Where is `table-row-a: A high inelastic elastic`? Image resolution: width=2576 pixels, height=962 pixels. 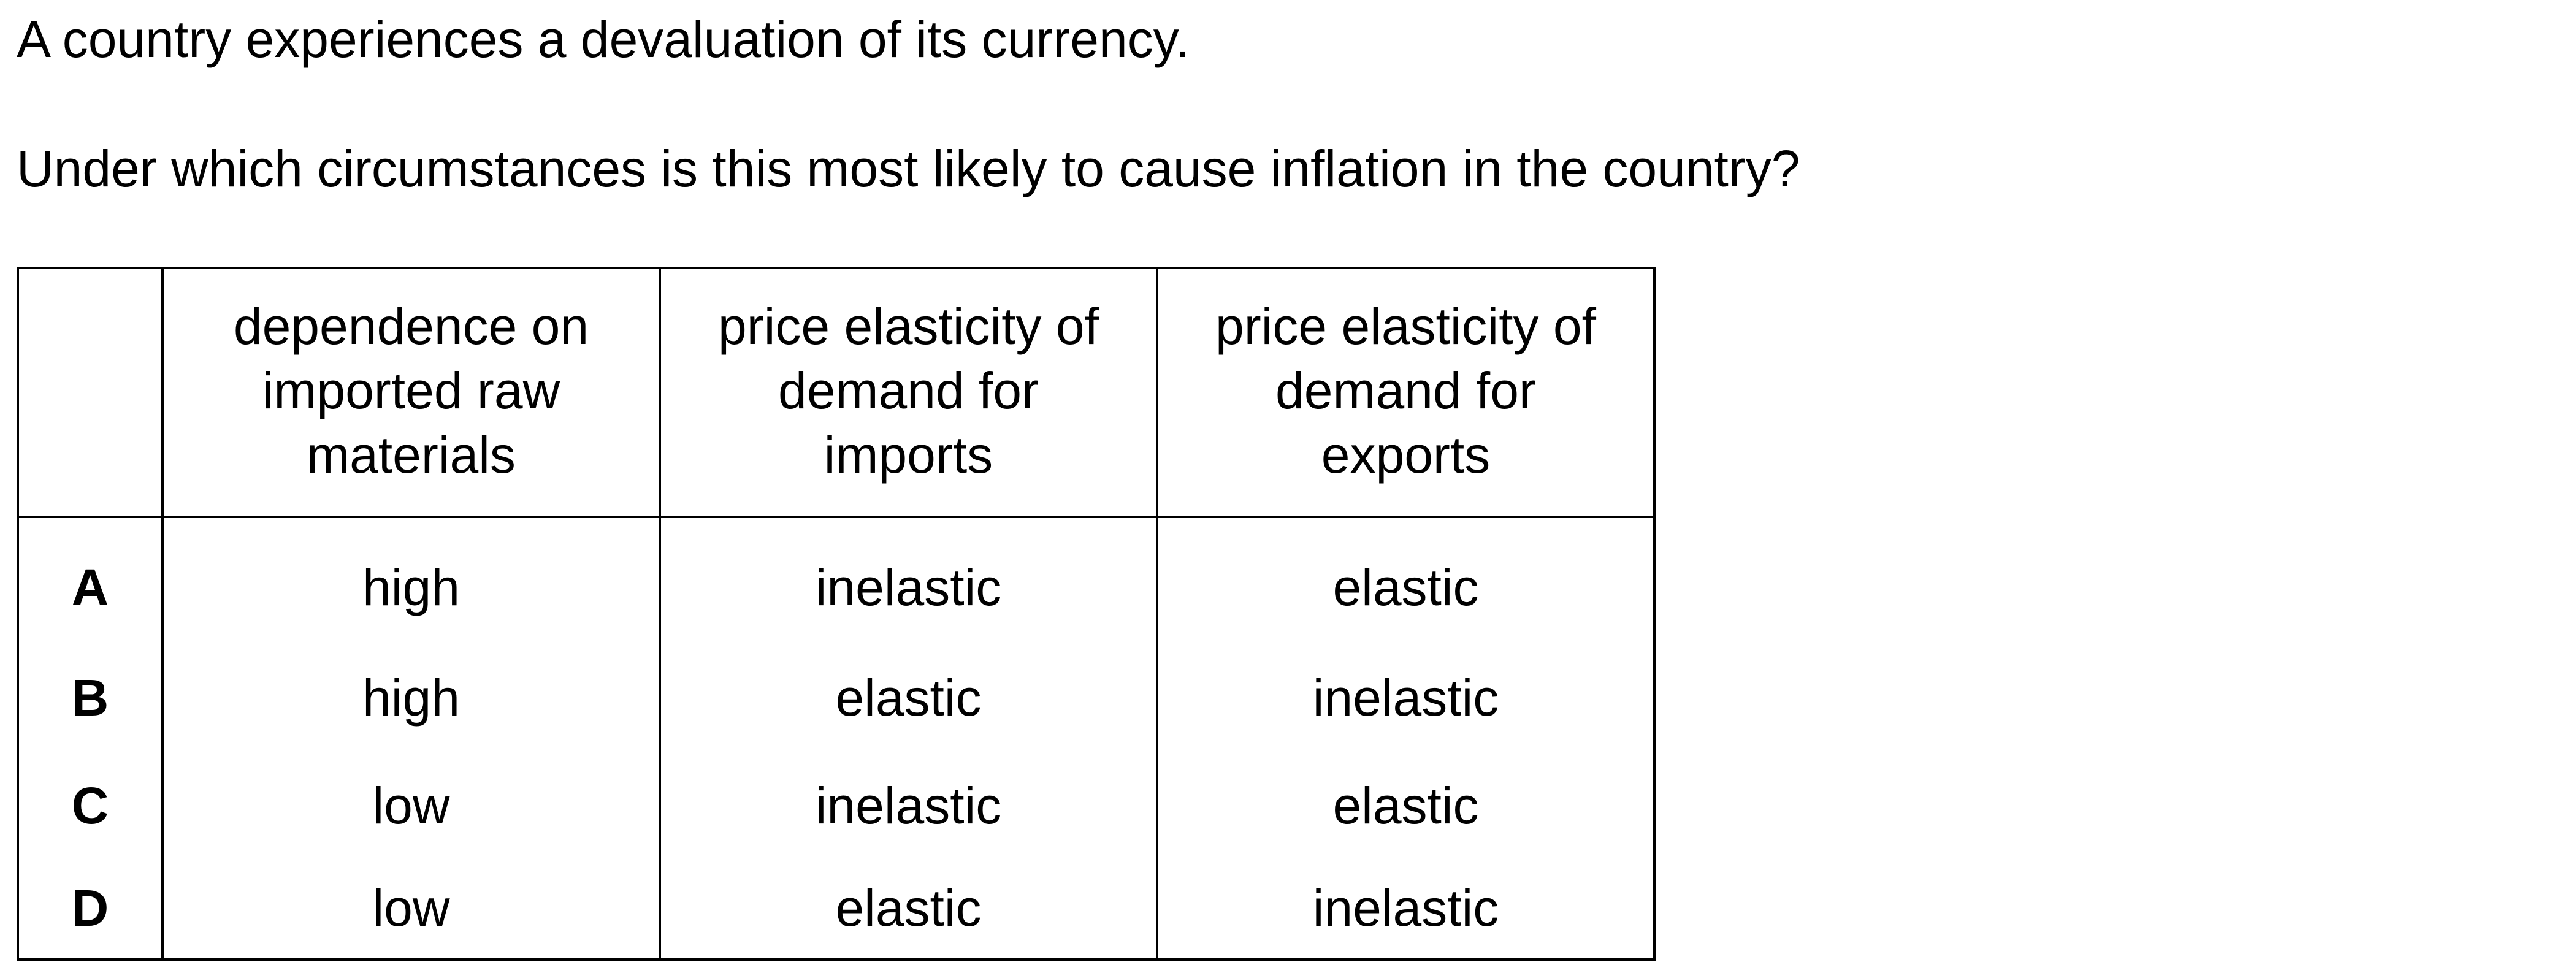 table-row-a: A high inelastic elastic is located at coordinates (836, 579).